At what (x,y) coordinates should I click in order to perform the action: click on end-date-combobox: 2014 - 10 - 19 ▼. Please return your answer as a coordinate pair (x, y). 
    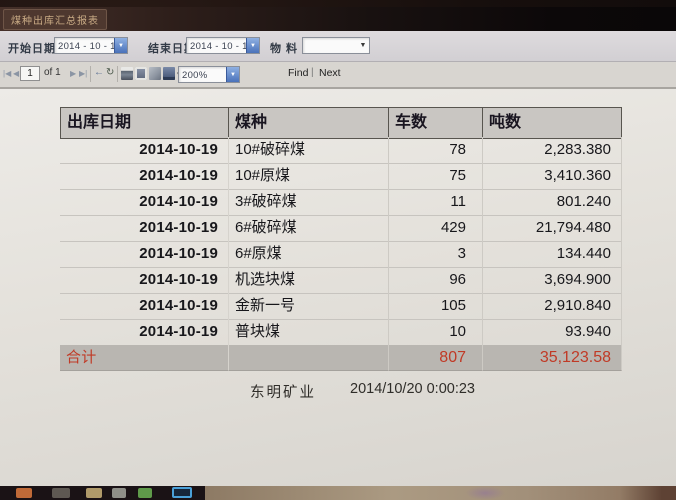
    Looking at the image, I should click on (223, 45).